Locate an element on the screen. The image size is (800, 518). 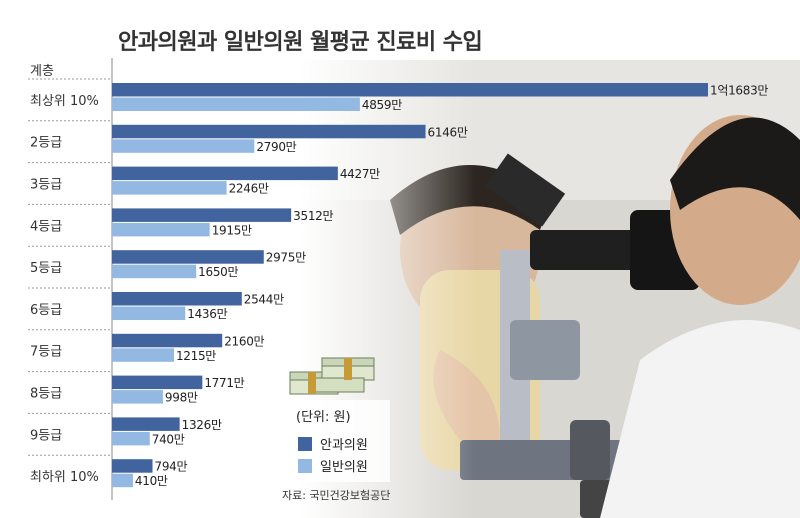
chart-title: 안과의원과 일반의원 월평균 진료비 수입 is located at coordinates (300, 42).